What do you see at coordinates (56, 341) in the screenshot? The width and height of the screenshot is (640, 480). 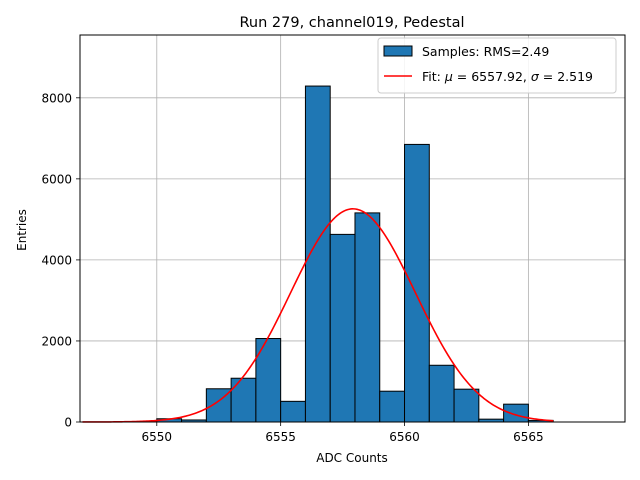 I see `y-tick-label: 2000` at bounding box center [56, 341].